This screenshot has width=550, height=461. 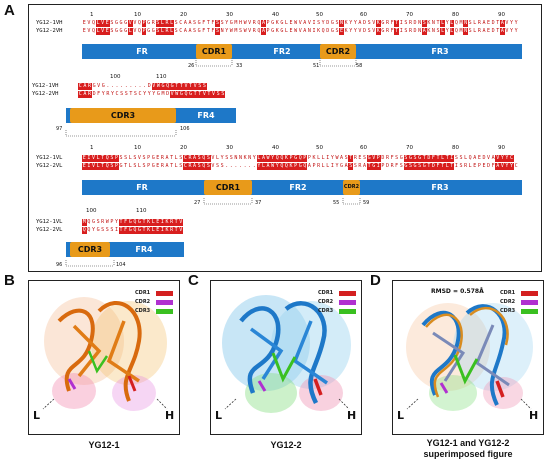 I want to click on panel-label-a: A, so click(x=9, y=10).